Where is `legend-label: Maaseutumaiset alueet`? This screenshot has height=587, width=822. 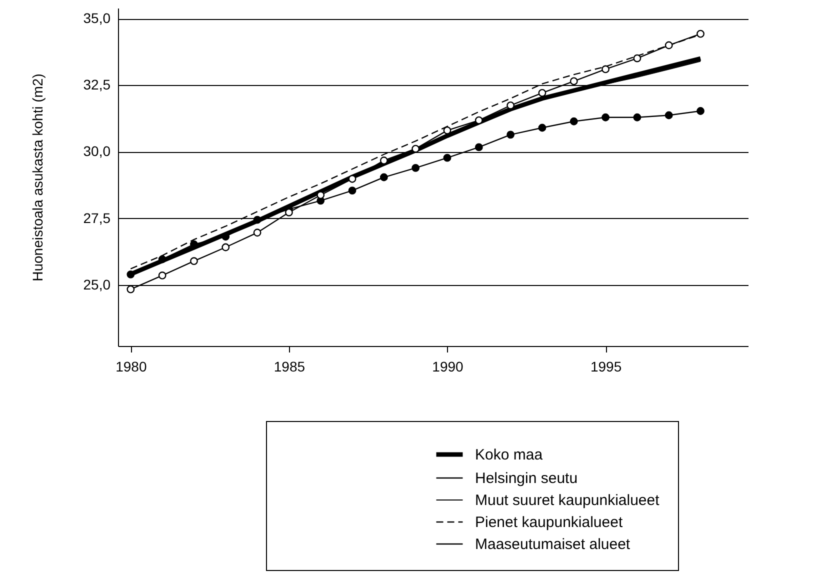 legend-label: Maaseutumaiset alueet is located at coordinates (553, 544).